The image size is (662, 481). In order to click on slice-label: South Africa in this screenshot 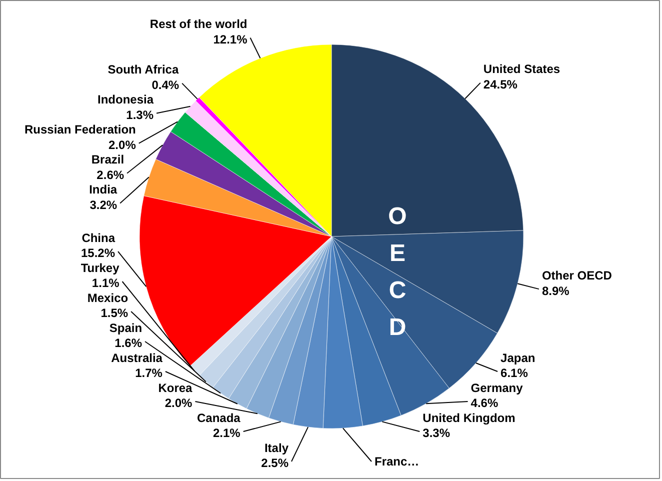, I will do `click(143, 69)`.